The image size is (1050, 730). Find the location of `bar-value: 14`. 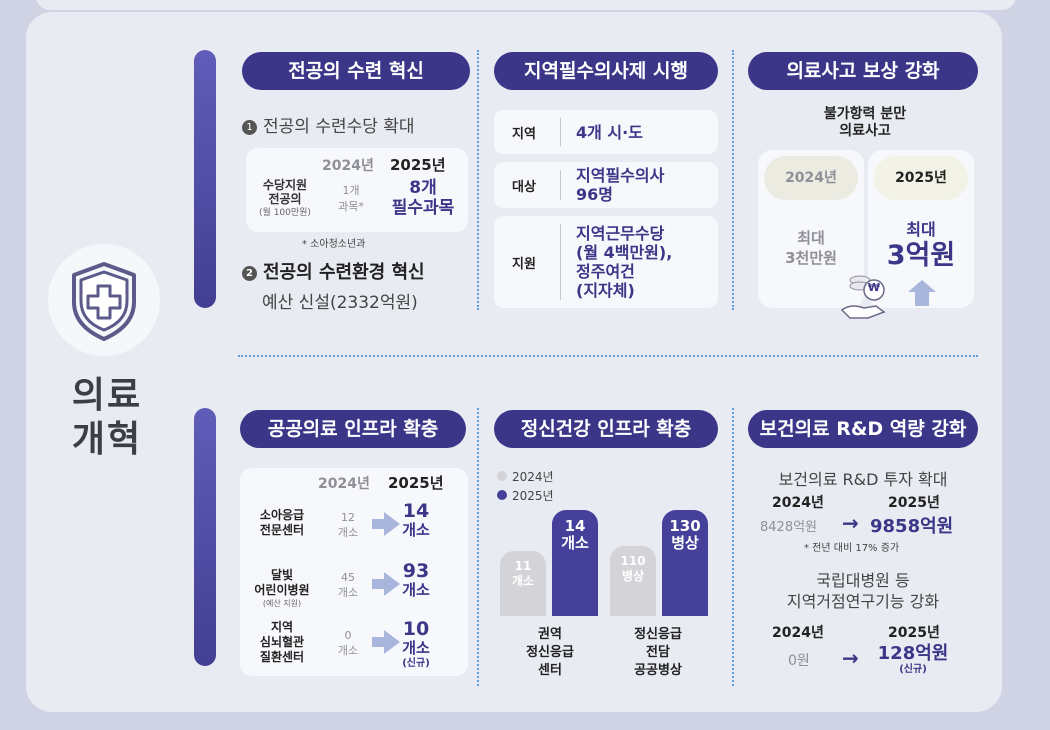

bar-value: 14 is located at coordinates (575, 526).